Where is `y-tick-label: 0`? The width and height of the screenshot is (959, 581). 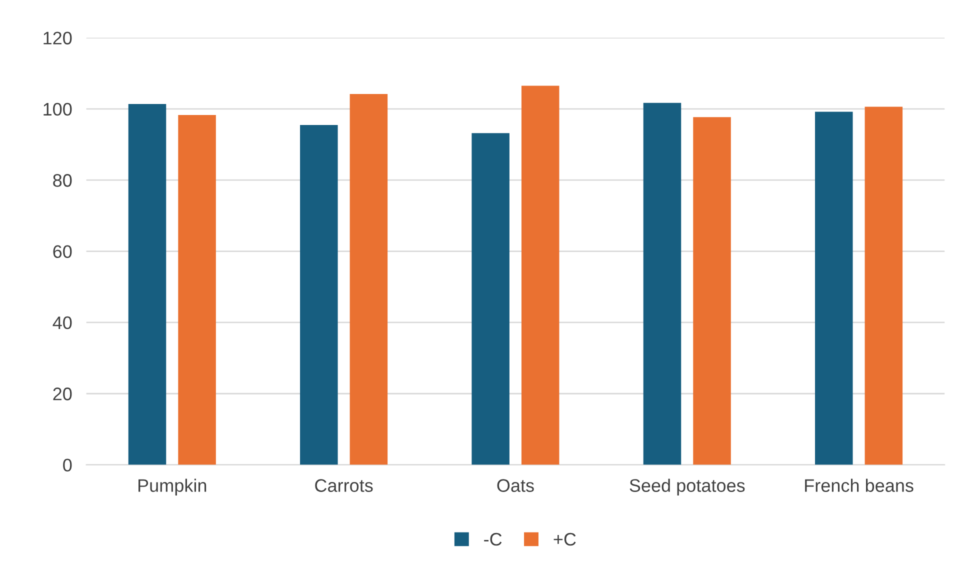
y-tick-label: 0 is located at coordinates (67, 465).